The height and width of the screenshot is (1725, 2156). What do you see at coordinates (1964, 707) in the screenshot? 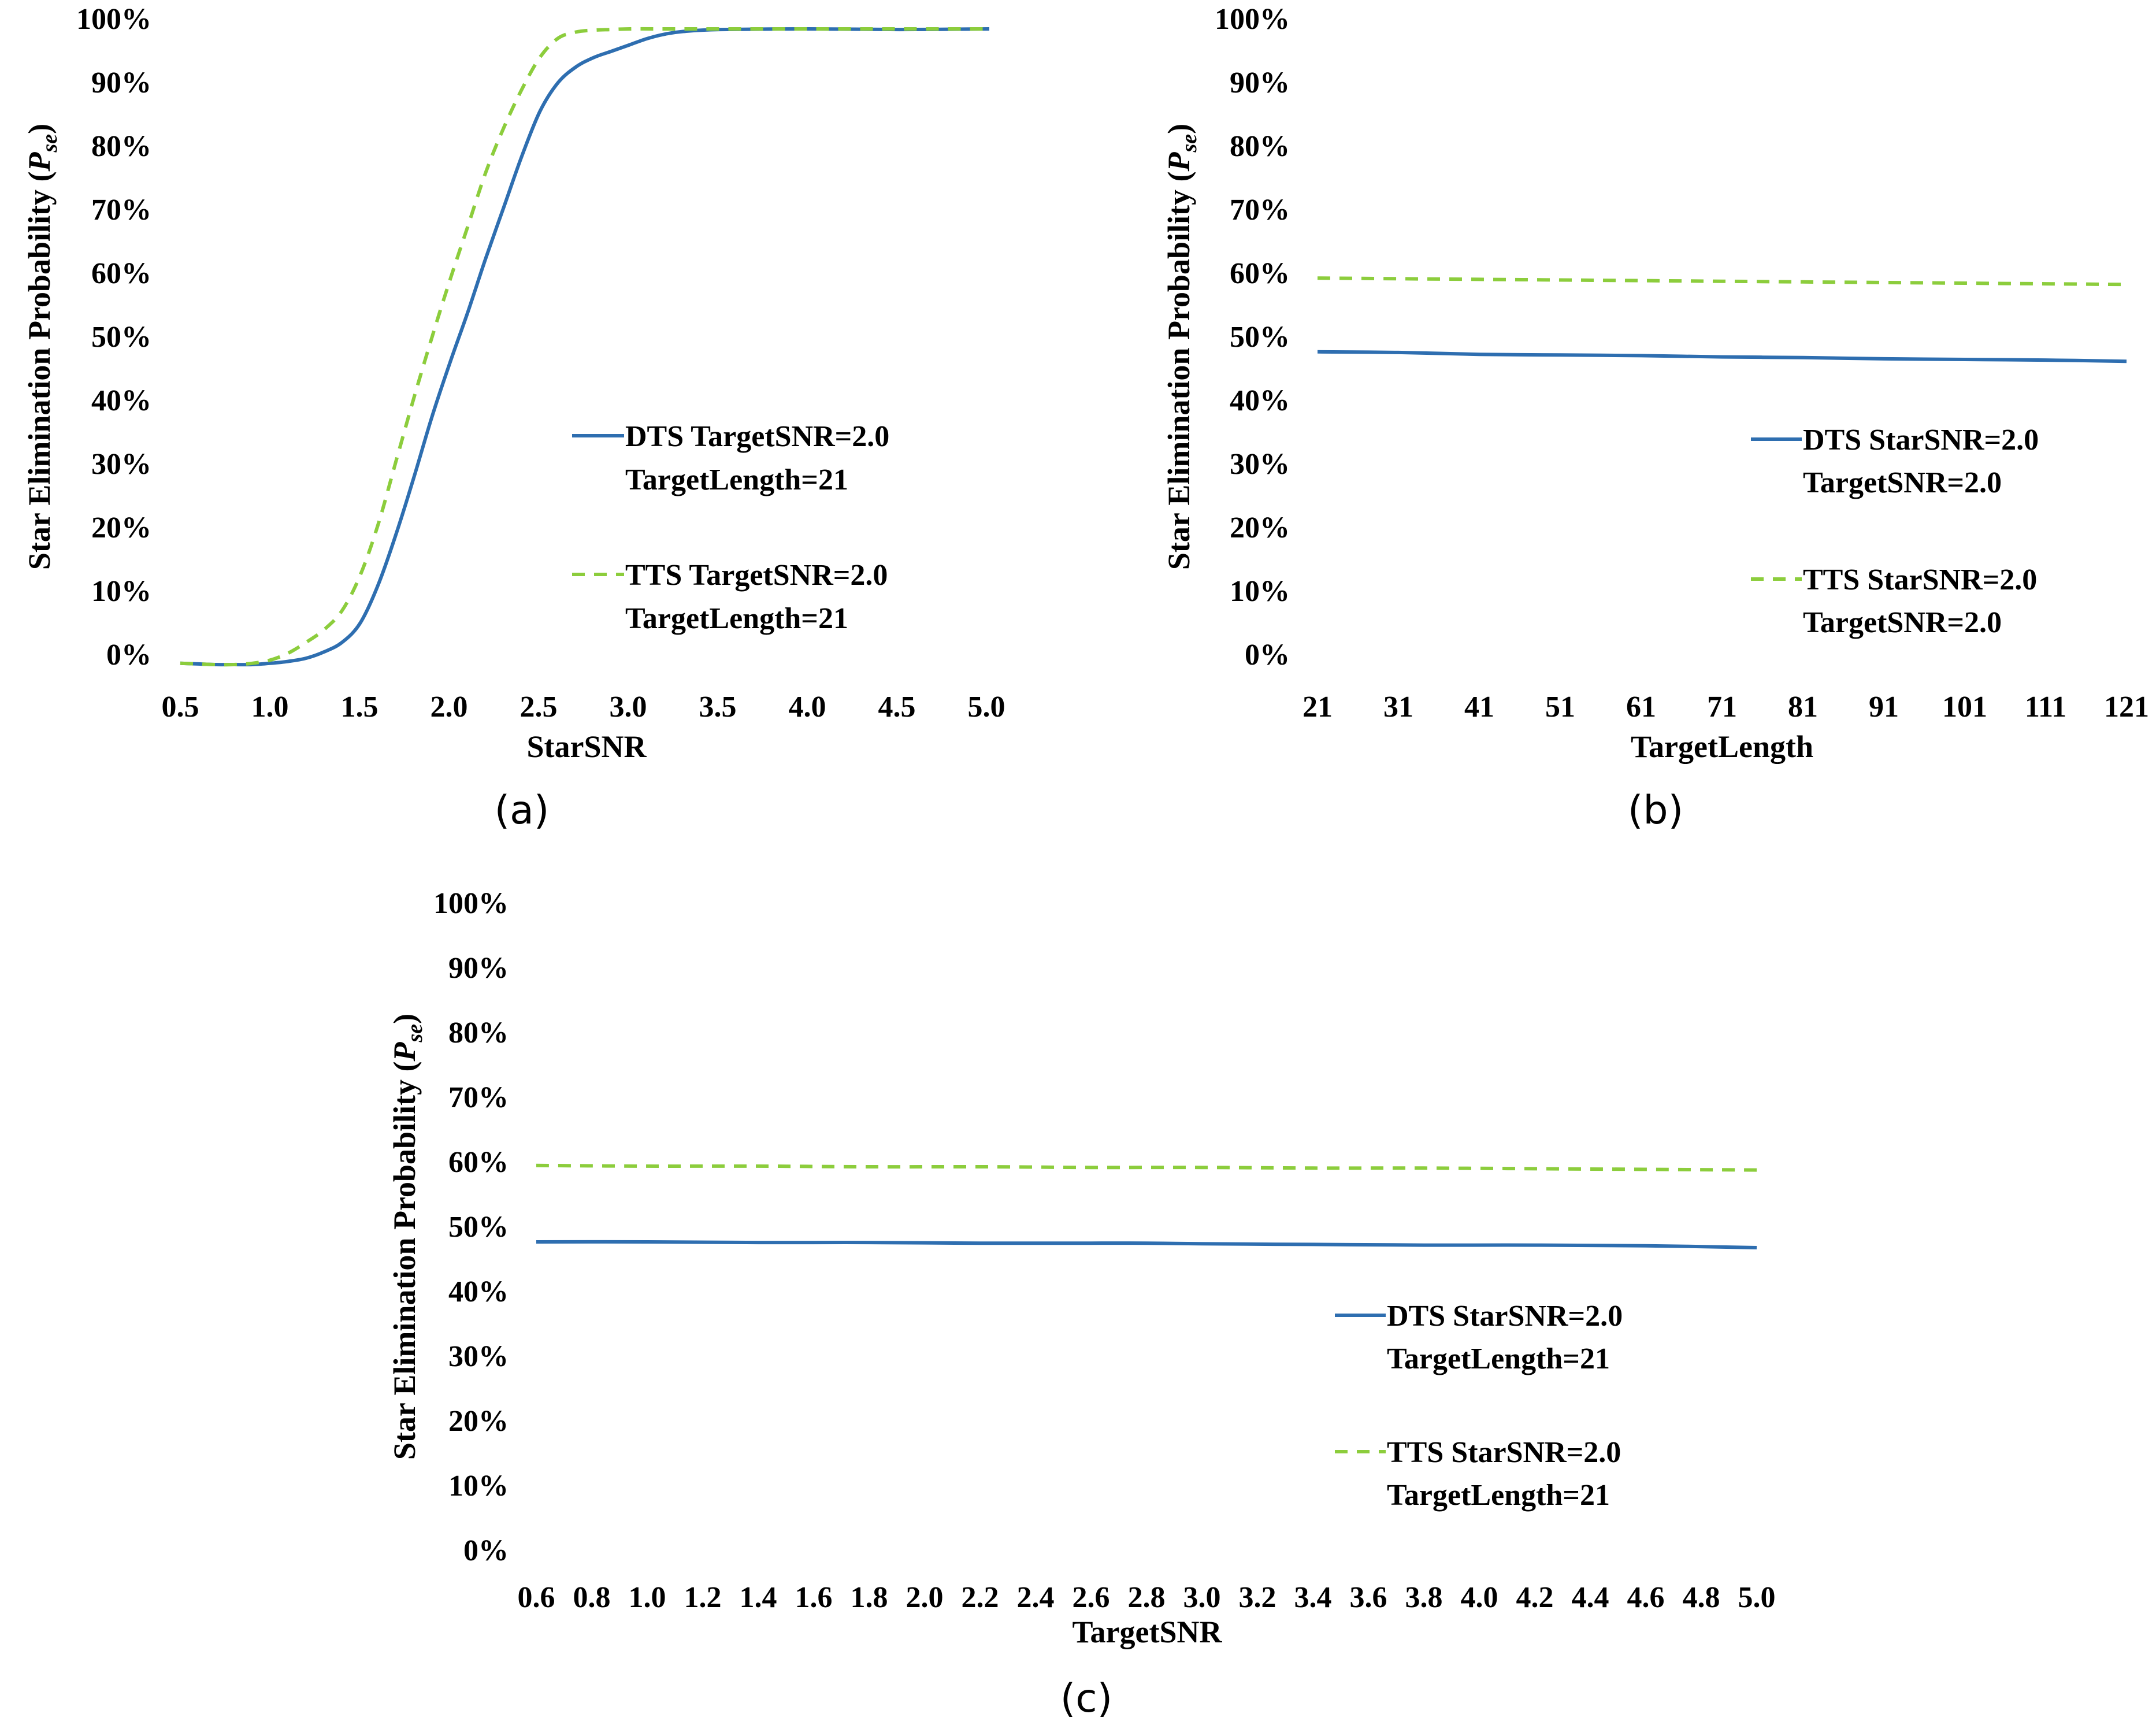
I see `x-tick-label: 101` at bounding box center [1964, 707].